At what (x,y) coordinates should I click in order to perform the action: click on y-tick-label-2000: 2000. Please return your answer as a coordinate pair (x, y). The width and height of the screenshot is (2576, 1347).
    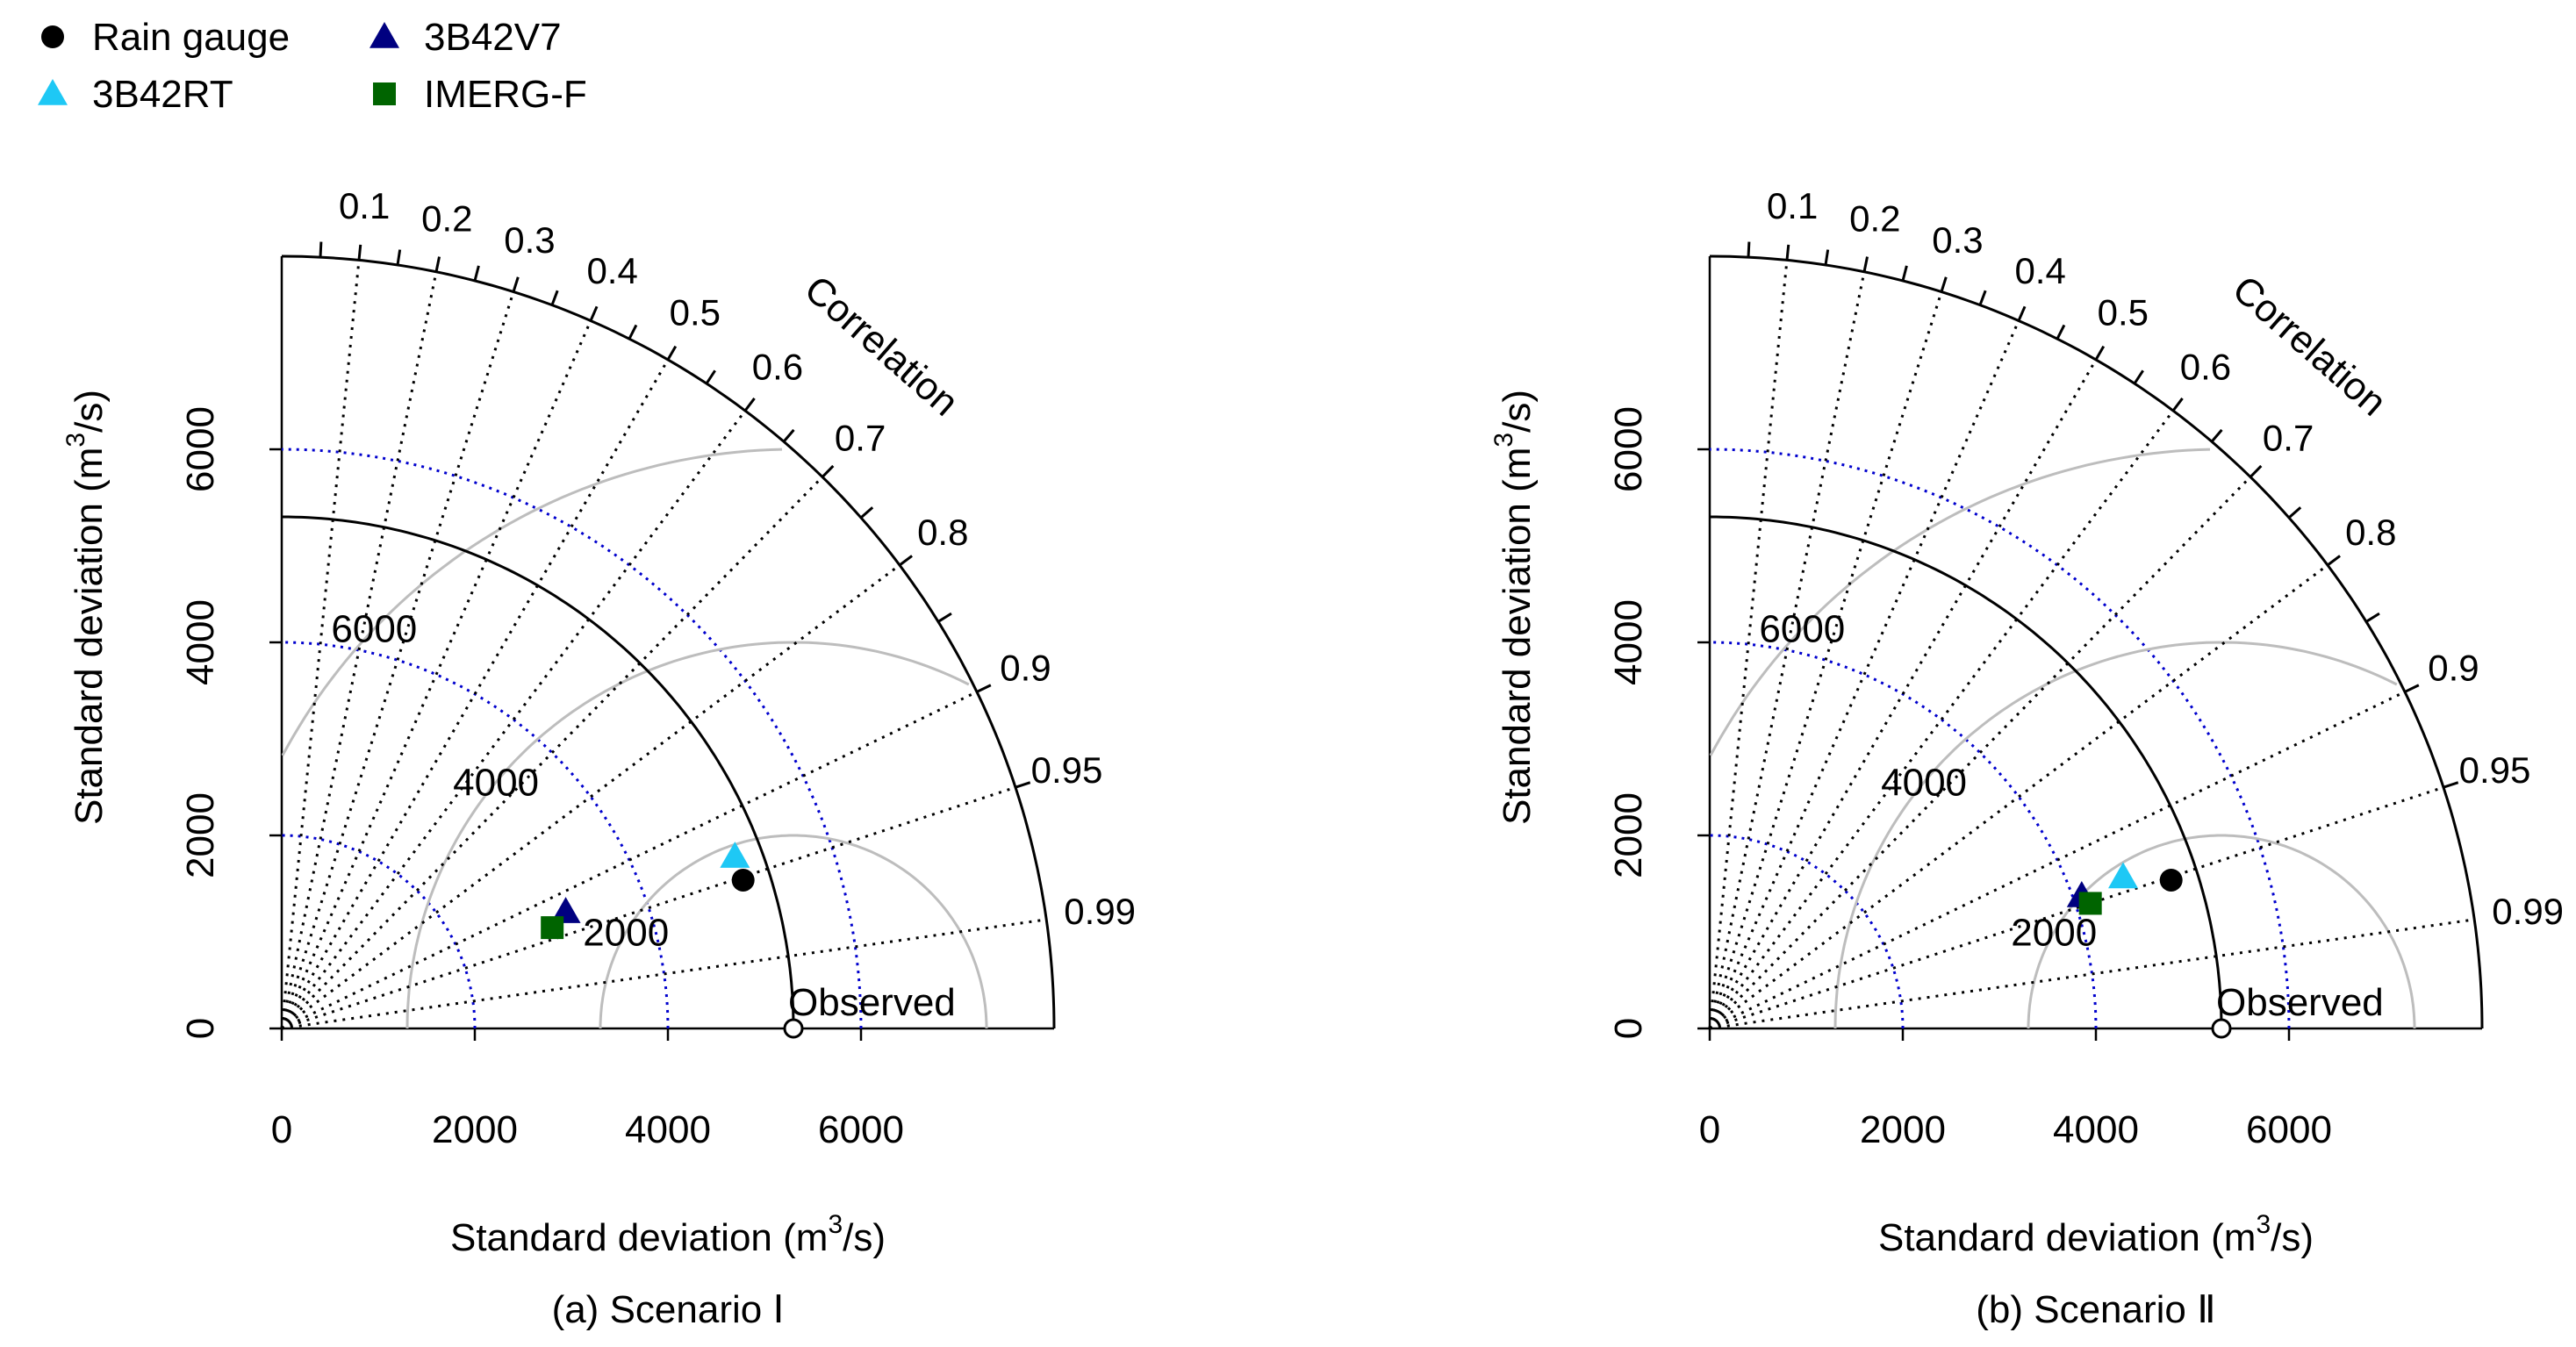
    Looking at the image, I should click on (1629, 835).